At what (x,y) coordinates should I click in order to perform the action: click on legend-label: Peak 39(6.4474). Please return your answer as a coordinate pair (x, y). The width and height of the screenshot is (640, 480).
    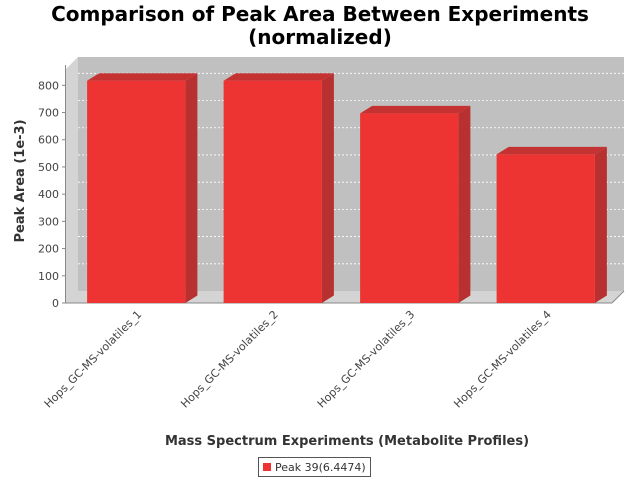
    Looking at the image, I should click on (320, 467).